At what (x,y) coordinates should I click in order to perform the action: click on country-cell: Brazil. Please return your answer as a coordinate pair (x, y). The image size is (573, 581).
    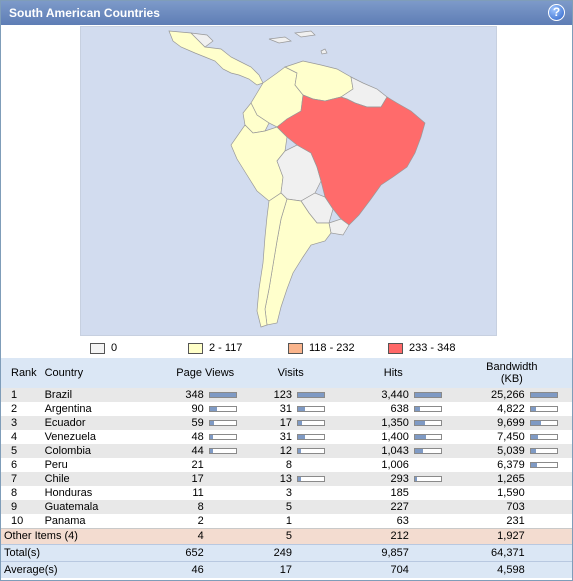
    Looking at the image, I should click on (103, 395).